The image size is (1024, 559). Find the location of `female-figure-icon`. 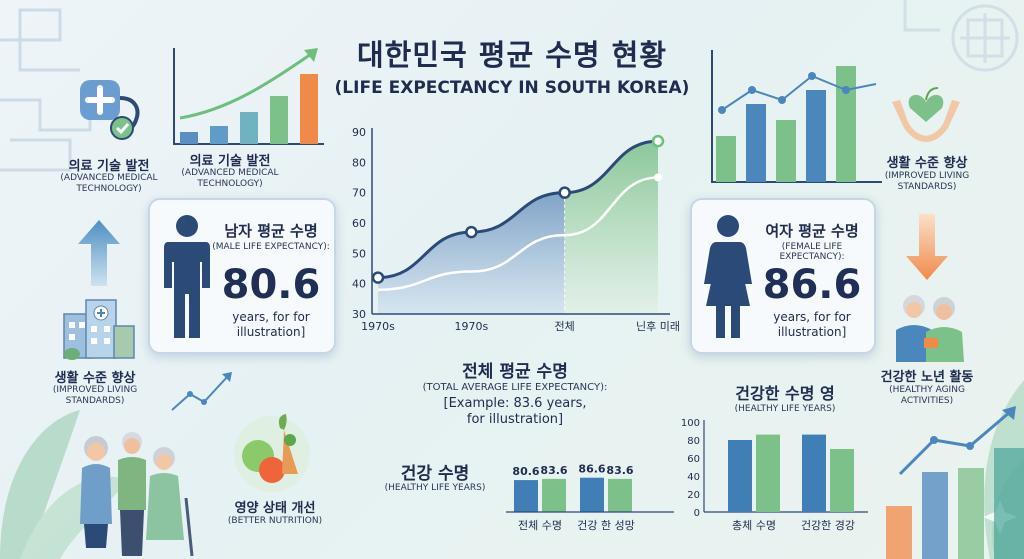

female-figure-icon is located at coordinates (728, 276).